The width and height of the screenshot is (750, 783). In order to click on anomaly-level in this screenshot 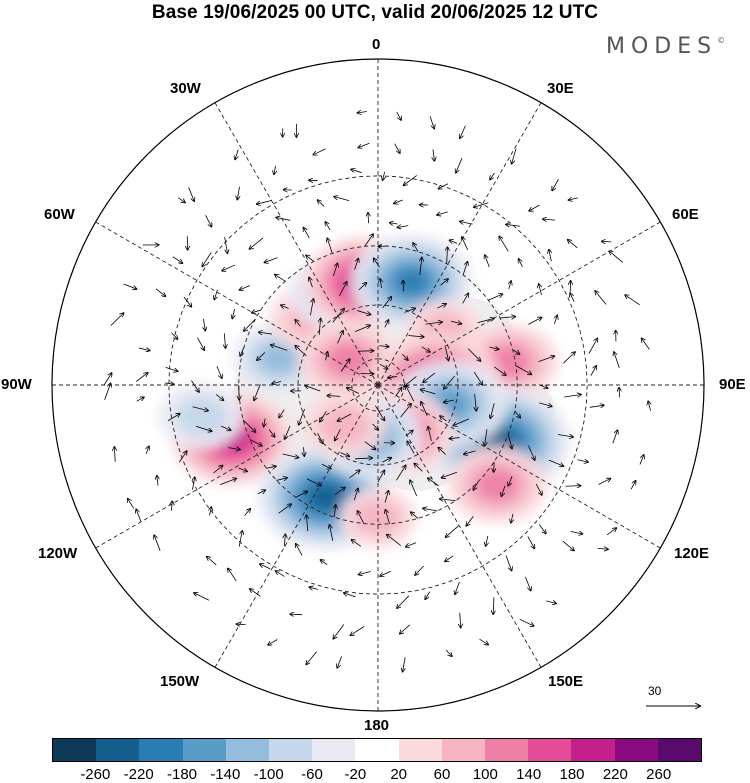, I will do `click(278, 358)`.